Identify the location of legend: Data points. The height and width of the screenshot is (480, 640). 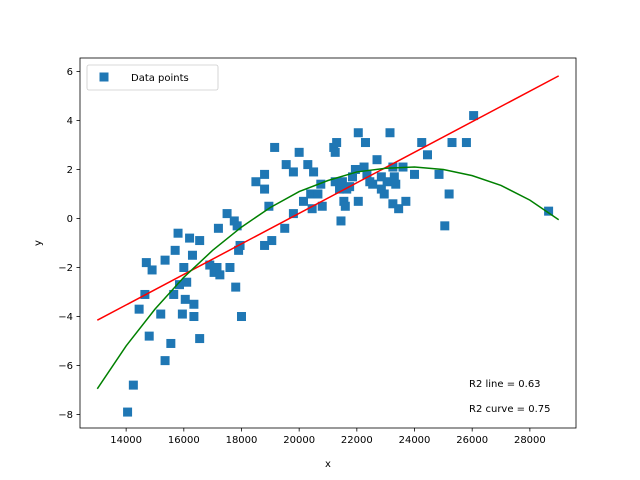
(152, 77).